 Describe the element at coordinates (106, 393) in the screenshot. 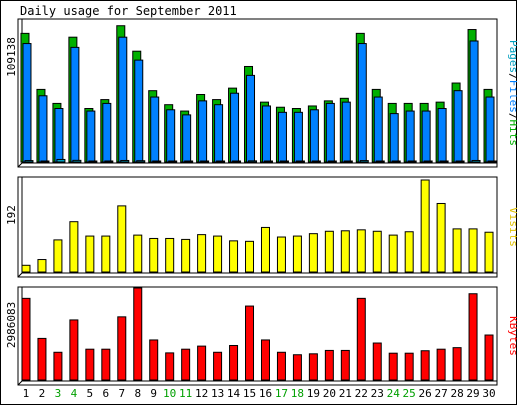

I see `x-tick-label-6: 6` at that location.